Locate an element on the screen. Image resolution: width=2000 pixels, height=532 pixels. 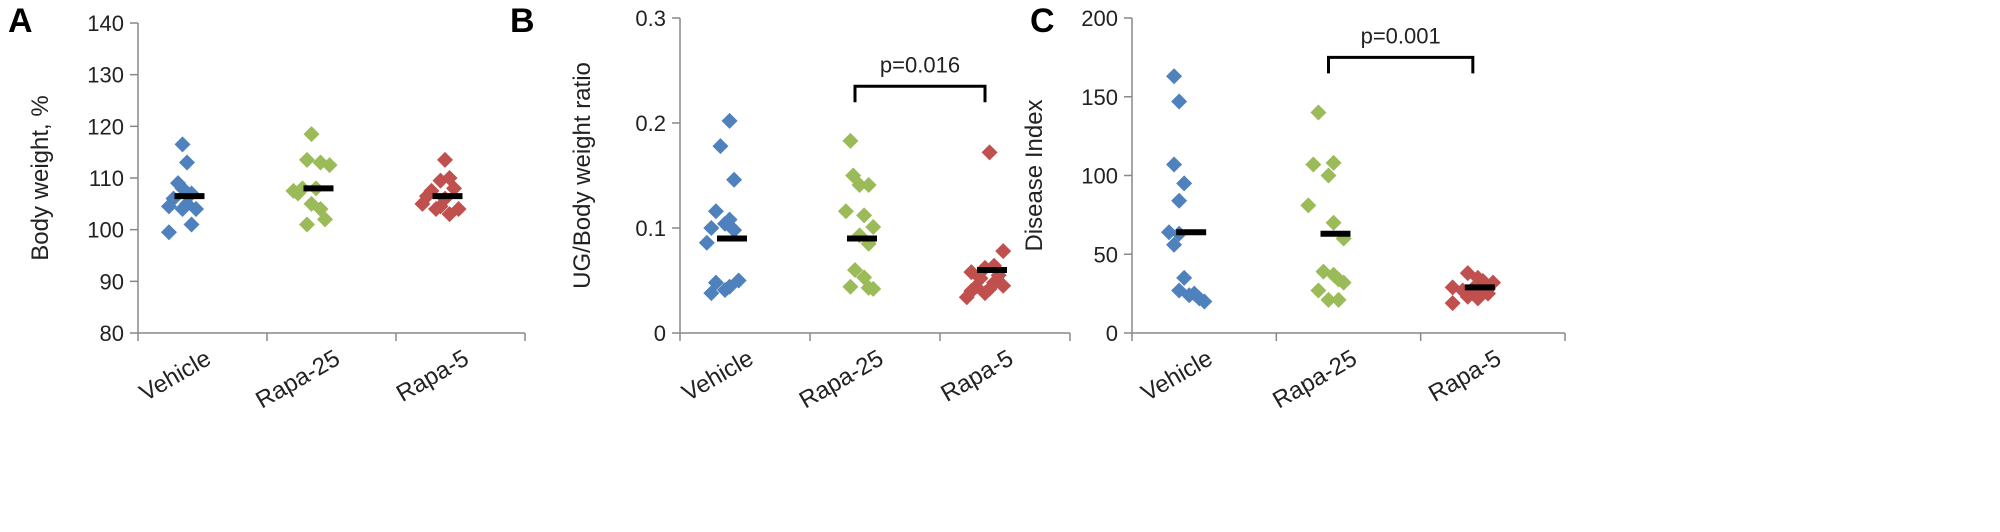
y-tick-label: 80 is located at coordinates (112, 333).